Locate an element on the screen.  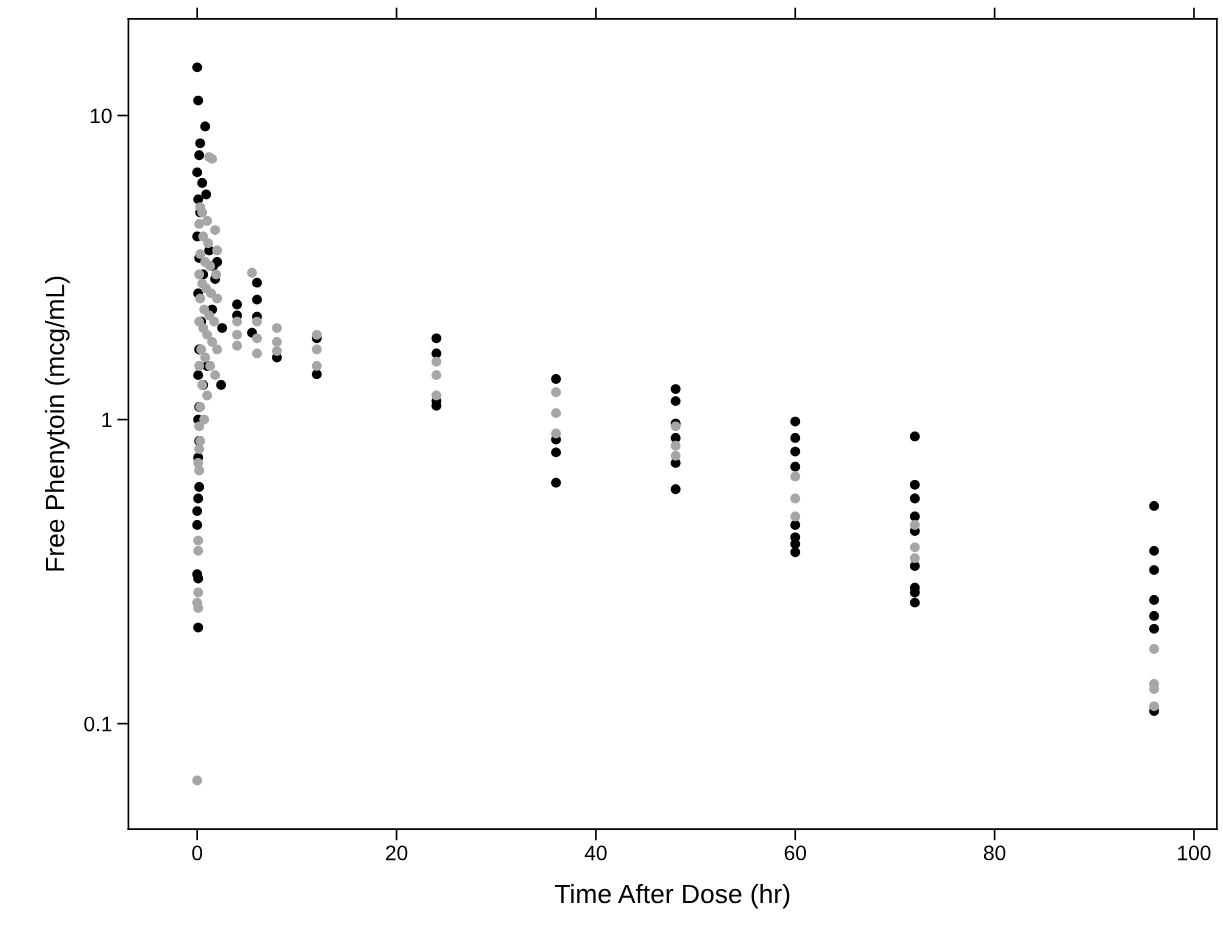
y-tick-label: 0.1 is located at coordinates (98, 724).